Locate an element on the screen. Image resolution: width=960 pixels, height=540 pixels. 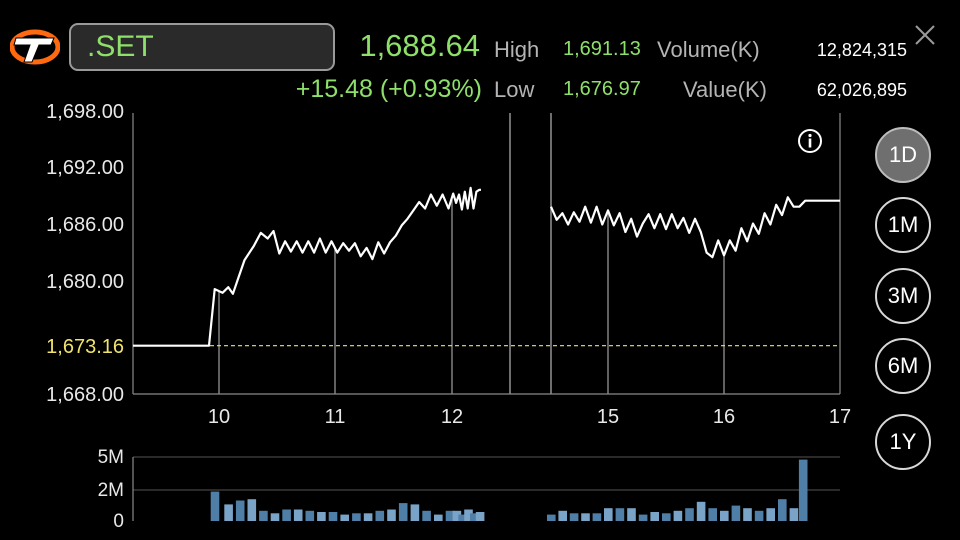
period-3m-button: 3M is located at coordinates (903, 296).